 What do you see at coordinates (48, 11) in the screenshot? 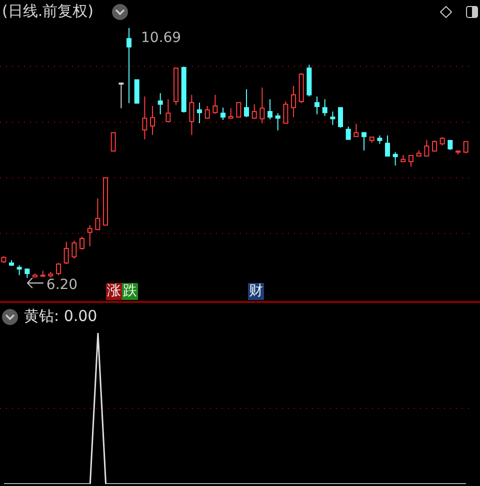
I see `chart-title: (日线.前复权)` at bounding box center [48, 11].